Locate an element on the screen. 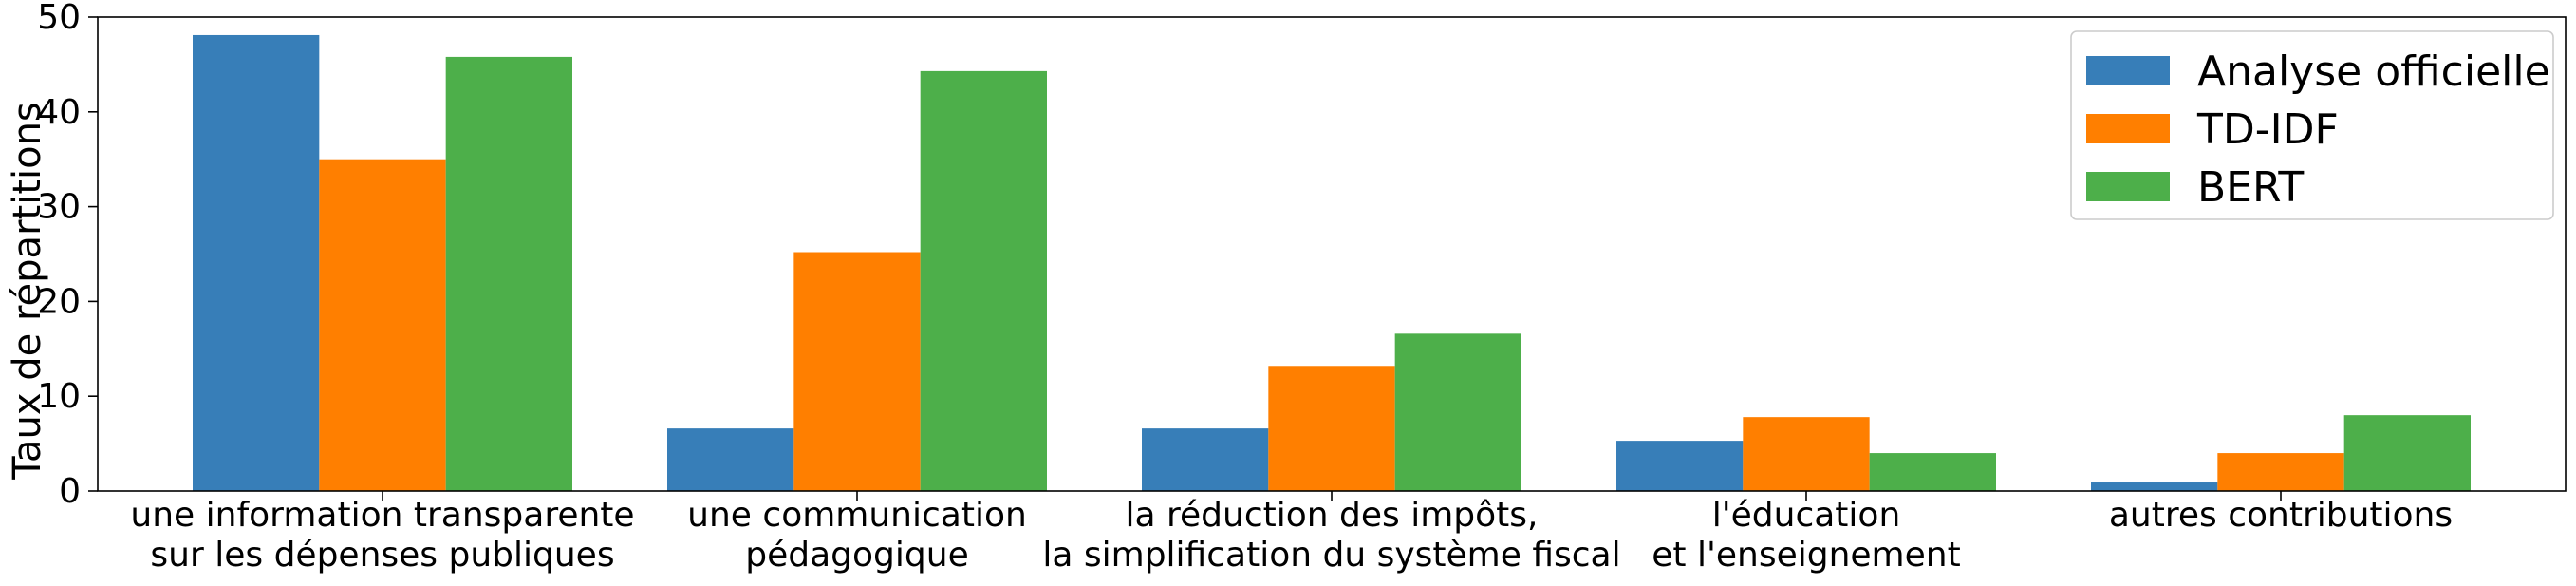 Image resolution: width=2576 pixels, height=586 pixels. legend-label: TD-IDF is located at coordinates (2267, 129).